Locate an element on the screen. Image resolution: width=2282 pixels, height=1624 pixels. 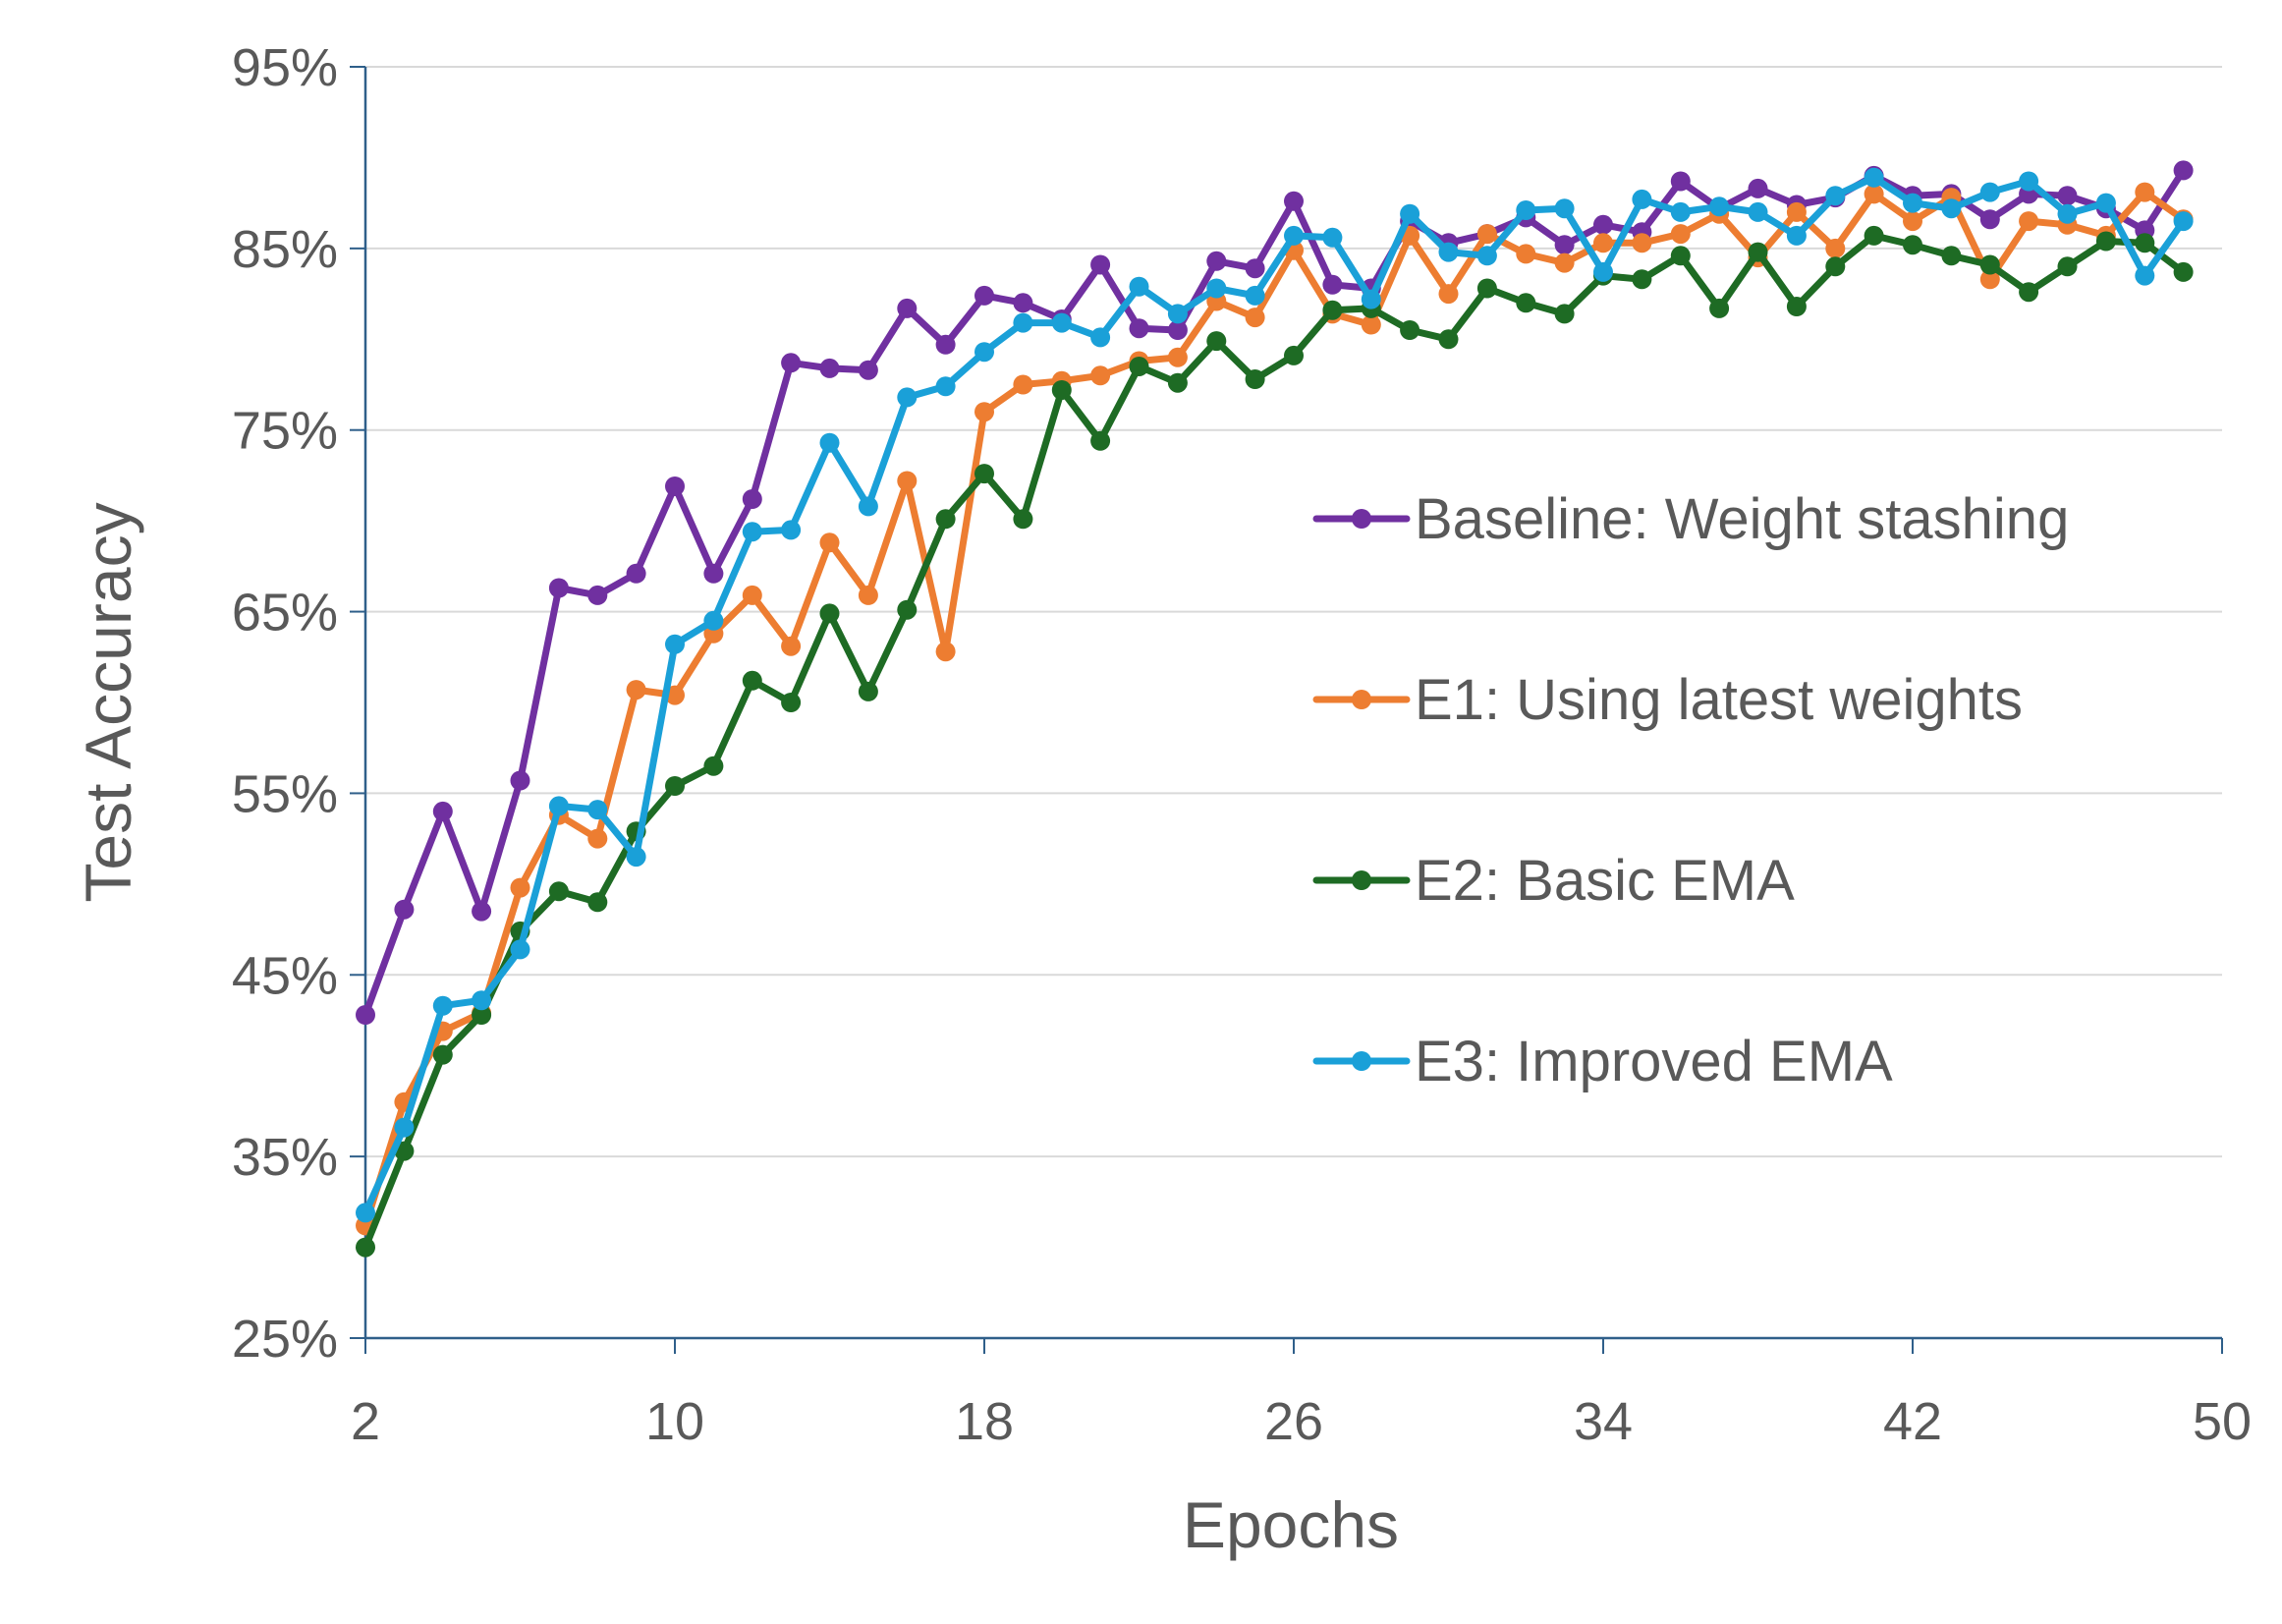
legend-label: E2: Basic EMA is located at coordinates (1605, 881).